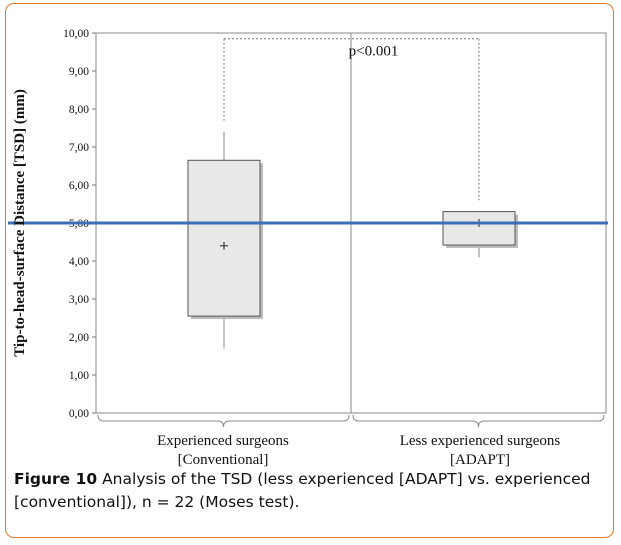 This screenshot has width=621, height=545. Describe the element at coordinates (480, 441) in the screenshot. I see `category-label-2-line-1: Less experienced surgeons` at that location.